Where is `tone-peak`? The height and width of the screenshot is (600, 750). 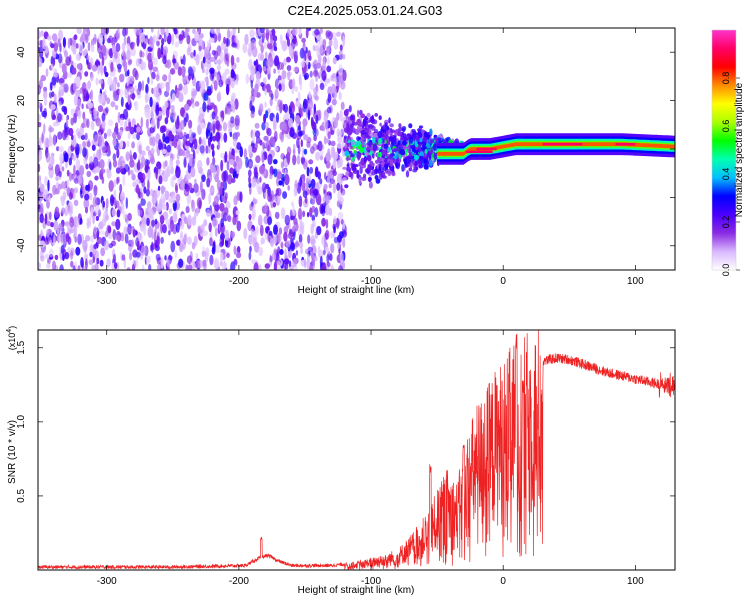
tone-peak is located at coordinates (625, 144).